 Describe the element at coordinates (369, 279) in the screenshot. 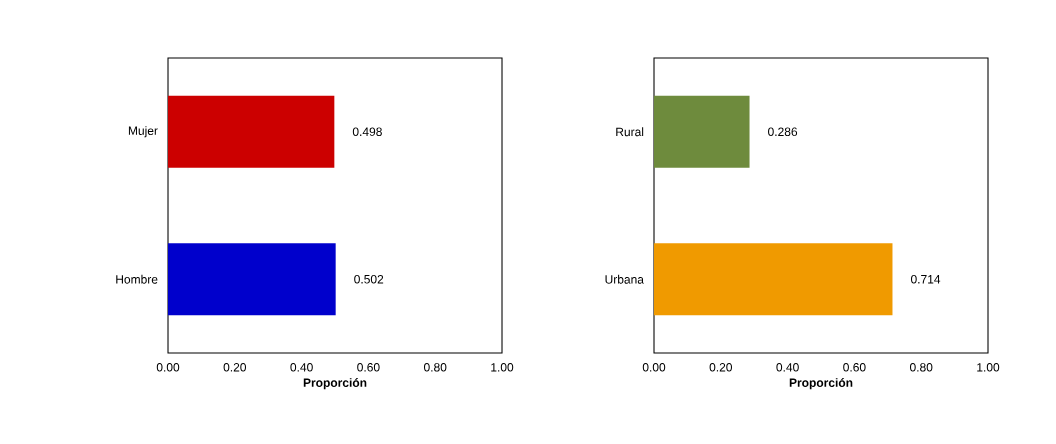

I see `data-label: 0.502` at that location.